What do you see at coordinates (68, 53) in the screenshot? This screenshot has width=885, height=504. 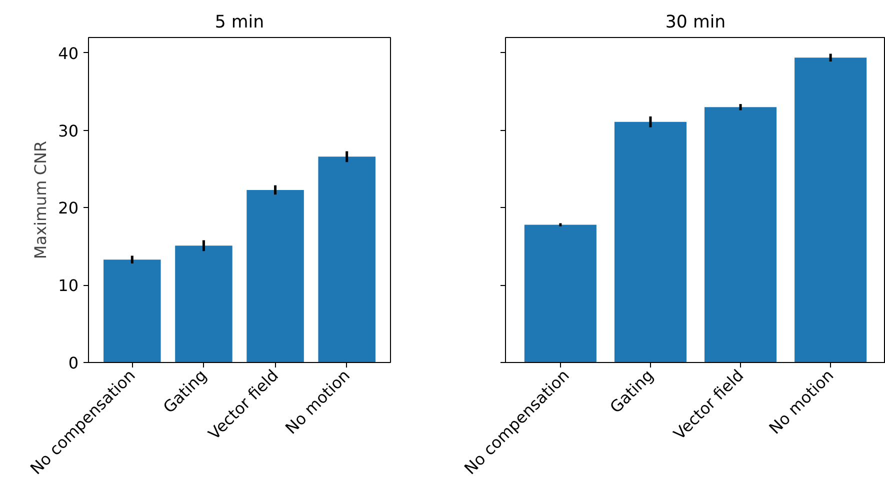 I see `y-tick-label: 40` at bounding box center [68, 53].